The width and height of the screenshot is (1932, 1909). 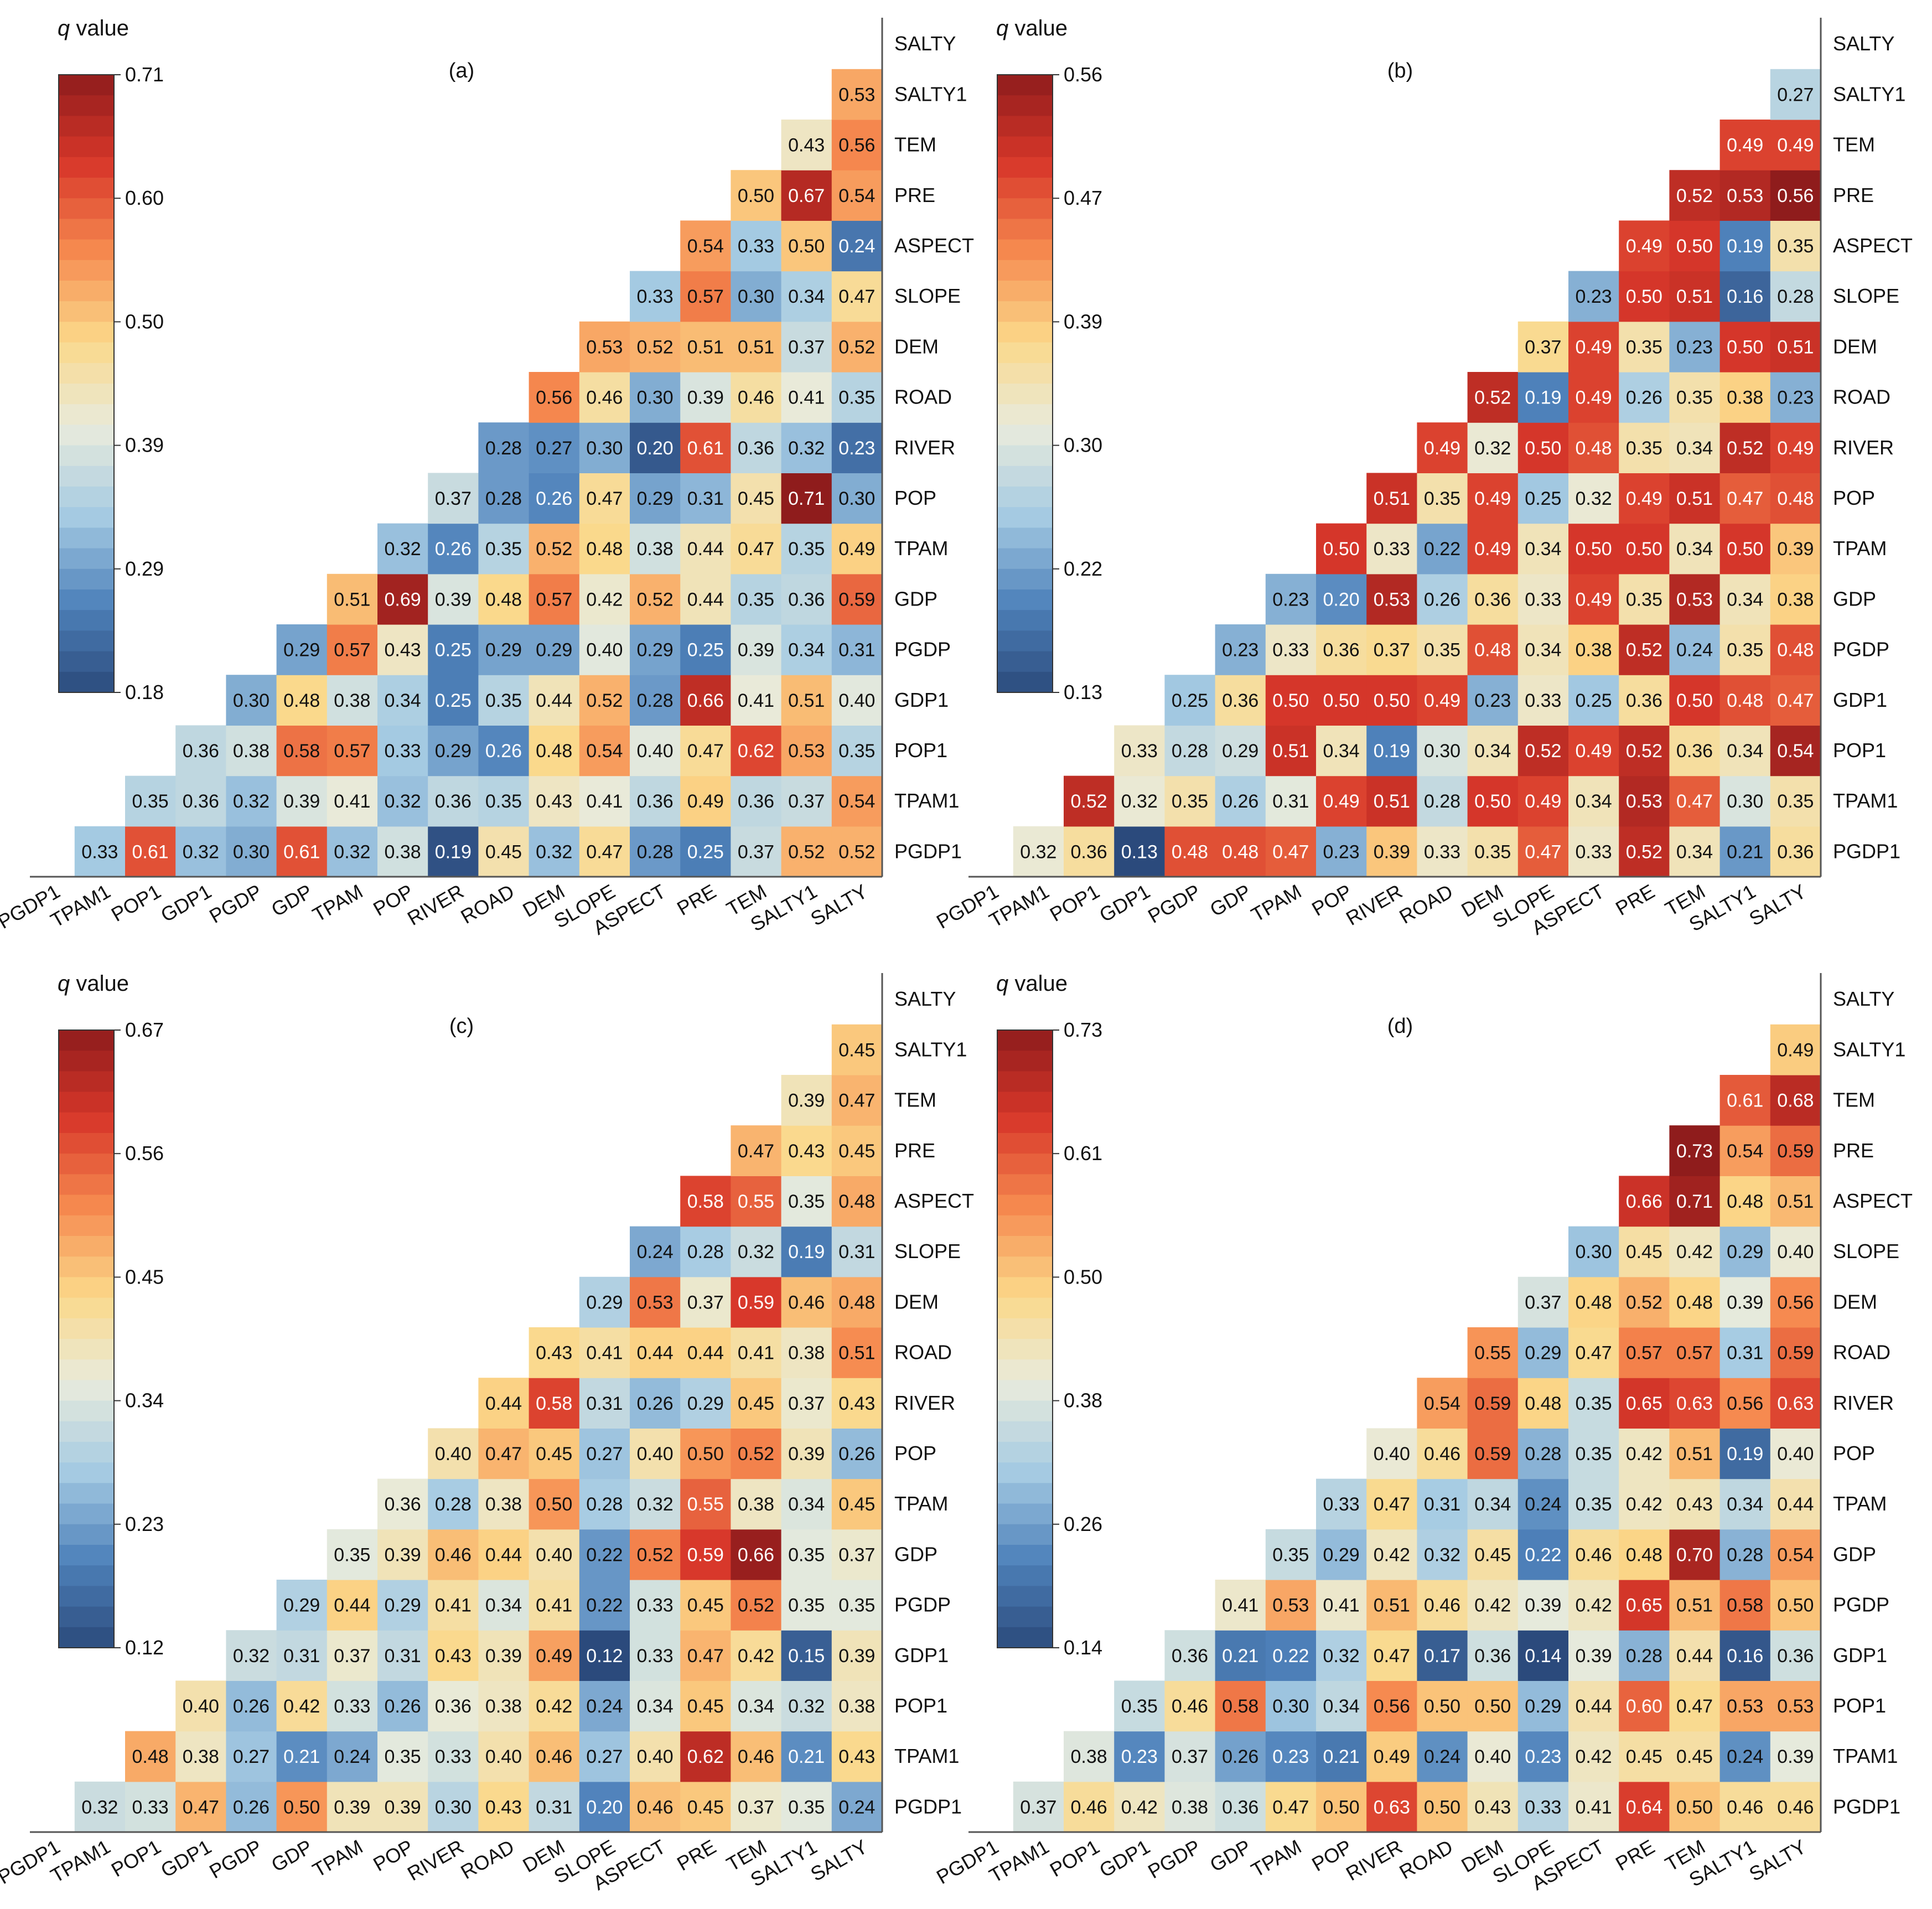 I want to click on cell-value-label: 0.48, so click(x=1543, y=1403).